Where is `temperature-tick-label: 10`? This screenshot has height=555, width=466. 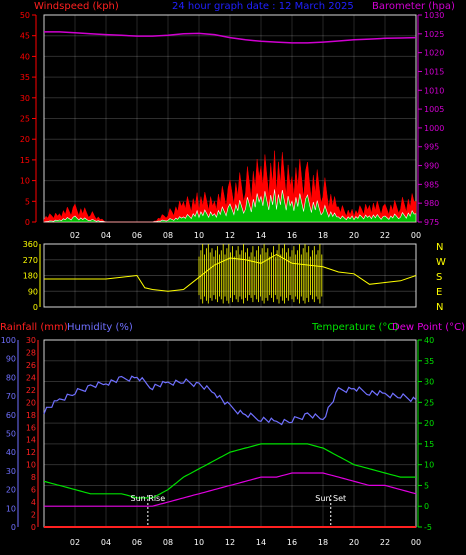
temperature-tick-label: 10 is located at coordinates (429, 465).